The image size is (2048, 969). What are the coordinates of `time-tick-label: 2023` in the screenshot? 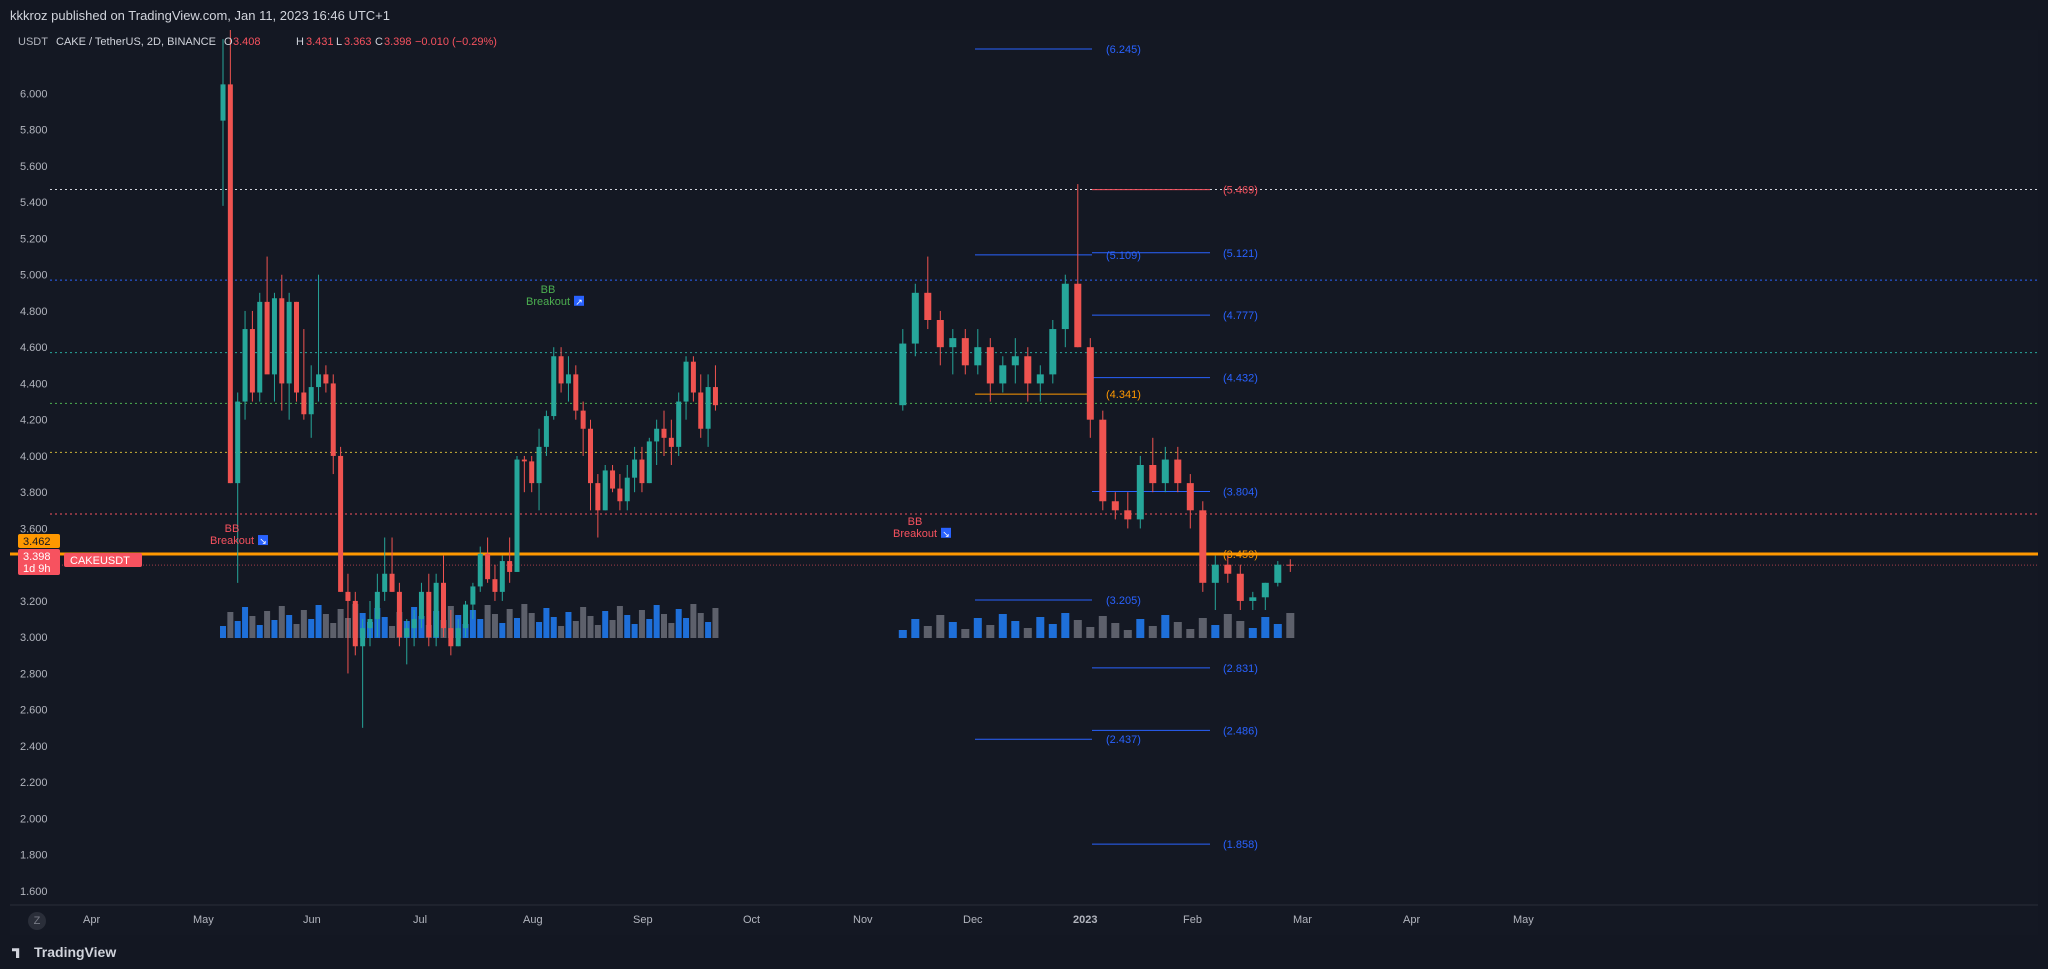 It's located at (1085, 920).